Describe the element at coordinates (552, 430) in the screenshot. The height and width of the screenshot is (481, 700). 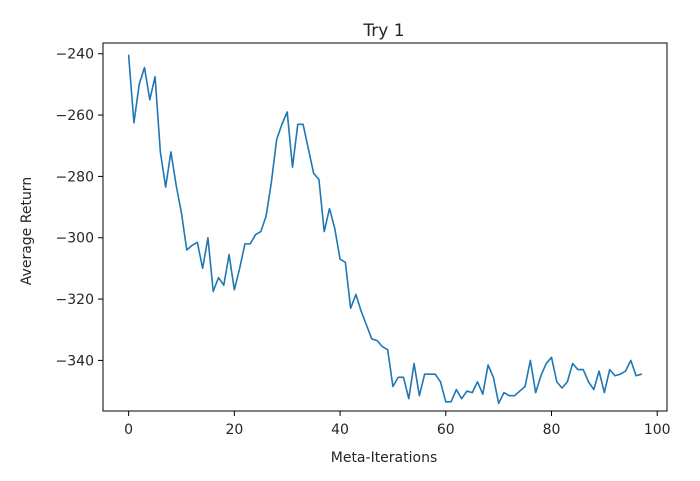
I see `x-tick-label: 80` at that location.